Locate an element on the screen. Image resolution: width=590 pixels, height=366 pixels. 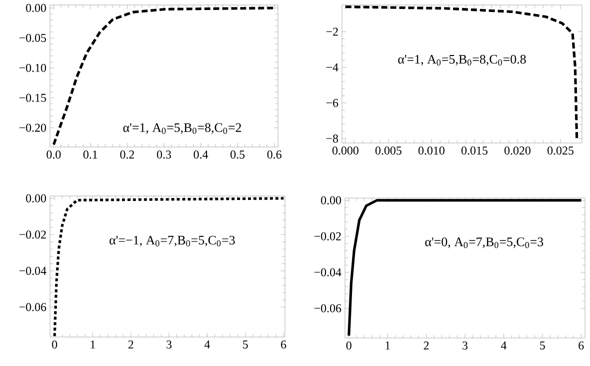
x-tick-label: 0.3 is located at coordinates (164, 154).